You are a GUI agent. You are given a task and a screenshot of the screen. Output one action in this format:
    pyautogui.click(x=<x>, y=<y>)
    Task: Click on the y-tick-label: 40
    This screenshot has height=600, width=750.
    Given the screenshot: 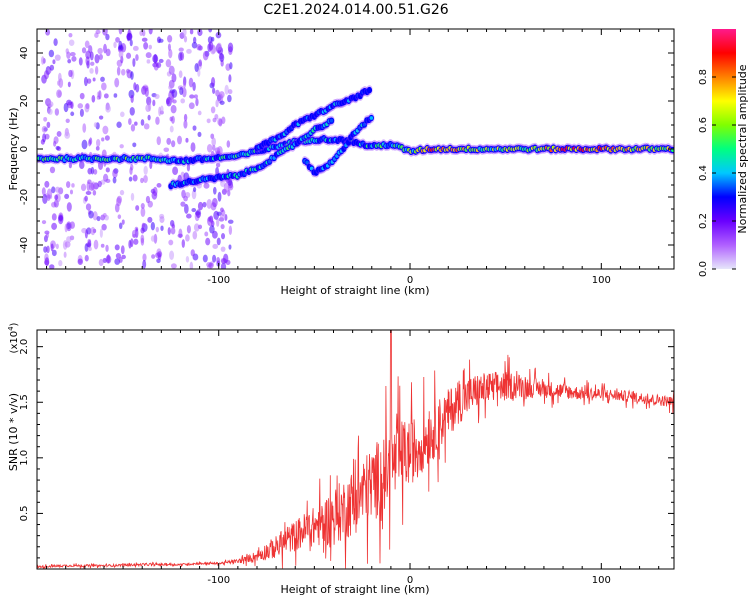 What is the action you would take?
    pyautogui.click(x=24, y=53)
    